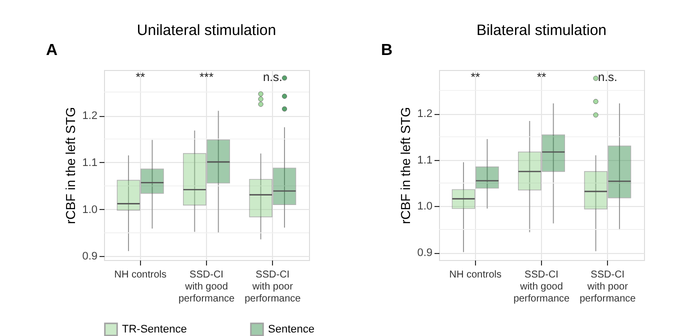 This screenshot has height=336, width=685. What do you see at coordinates (52, 50) in the screenshot?
I see `text: A` at bounding box center [52, 50].